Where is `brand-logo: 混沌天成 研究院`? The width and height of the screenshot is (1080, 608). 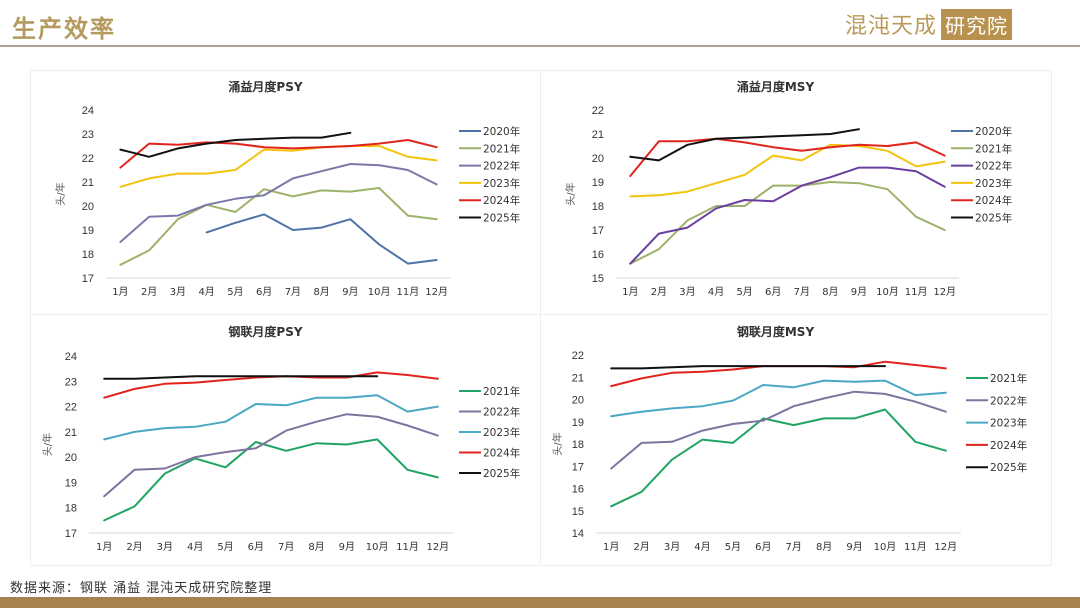 brand-logo: 混沌天成 研究院 is located at coordinates (929, 24).